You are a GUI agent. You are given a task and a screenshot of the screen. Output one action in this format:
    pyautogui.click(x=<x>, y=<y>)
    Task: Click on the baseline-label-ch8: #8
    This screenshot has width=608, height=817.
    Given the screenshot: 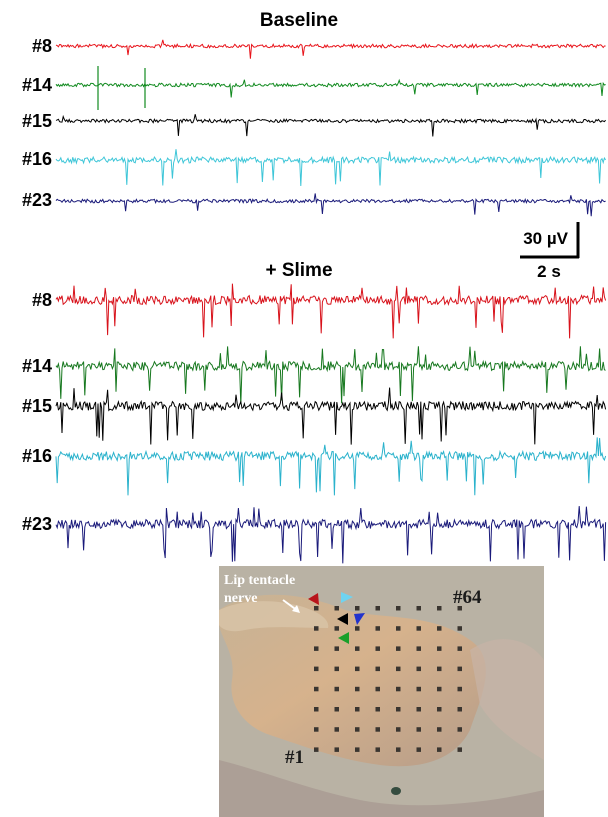 What is the action you would take?
    pyautogui.click(x=42, y=46)
    